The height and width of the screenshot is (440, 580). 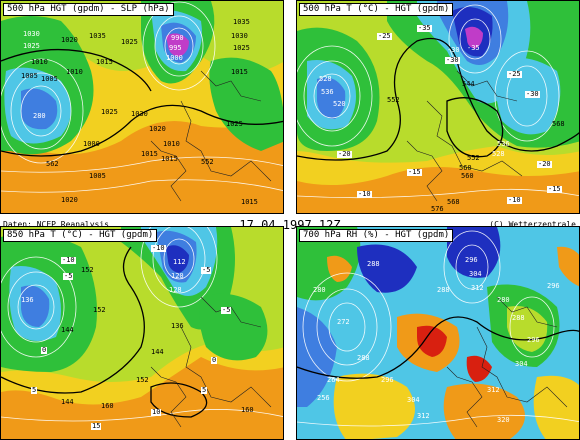 I want to click on contour-label: -15, so click(x=554, y=189).